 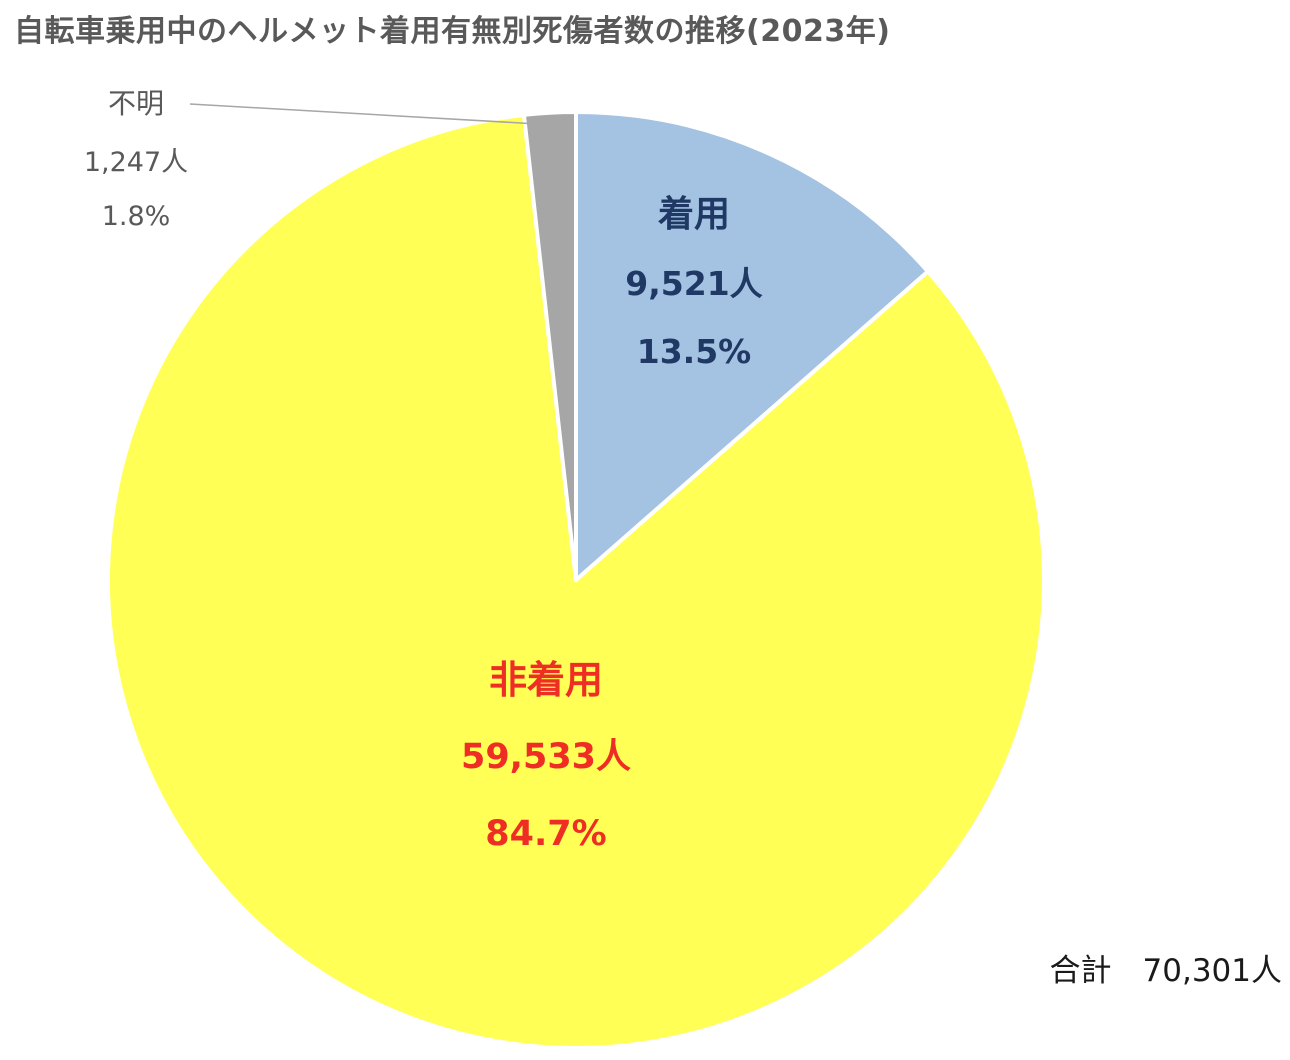 I want to click on pie-slice-wearing, so click(x=752, y=346).